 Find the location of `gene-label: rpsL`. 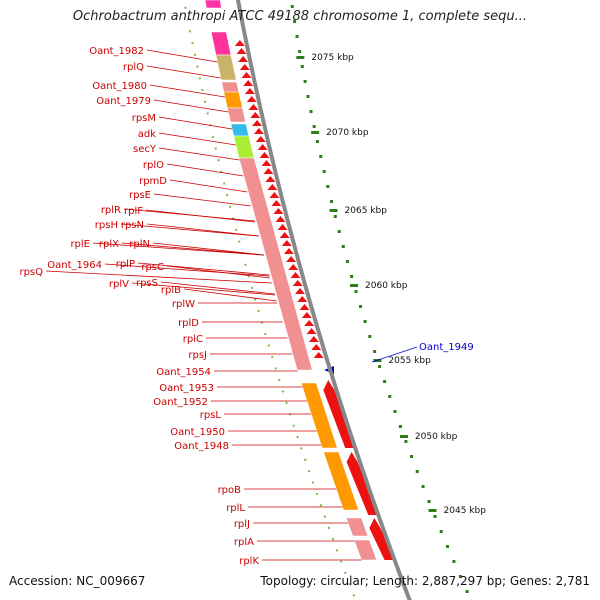

gene-label: rpsL is located at coordinates (211, 415).